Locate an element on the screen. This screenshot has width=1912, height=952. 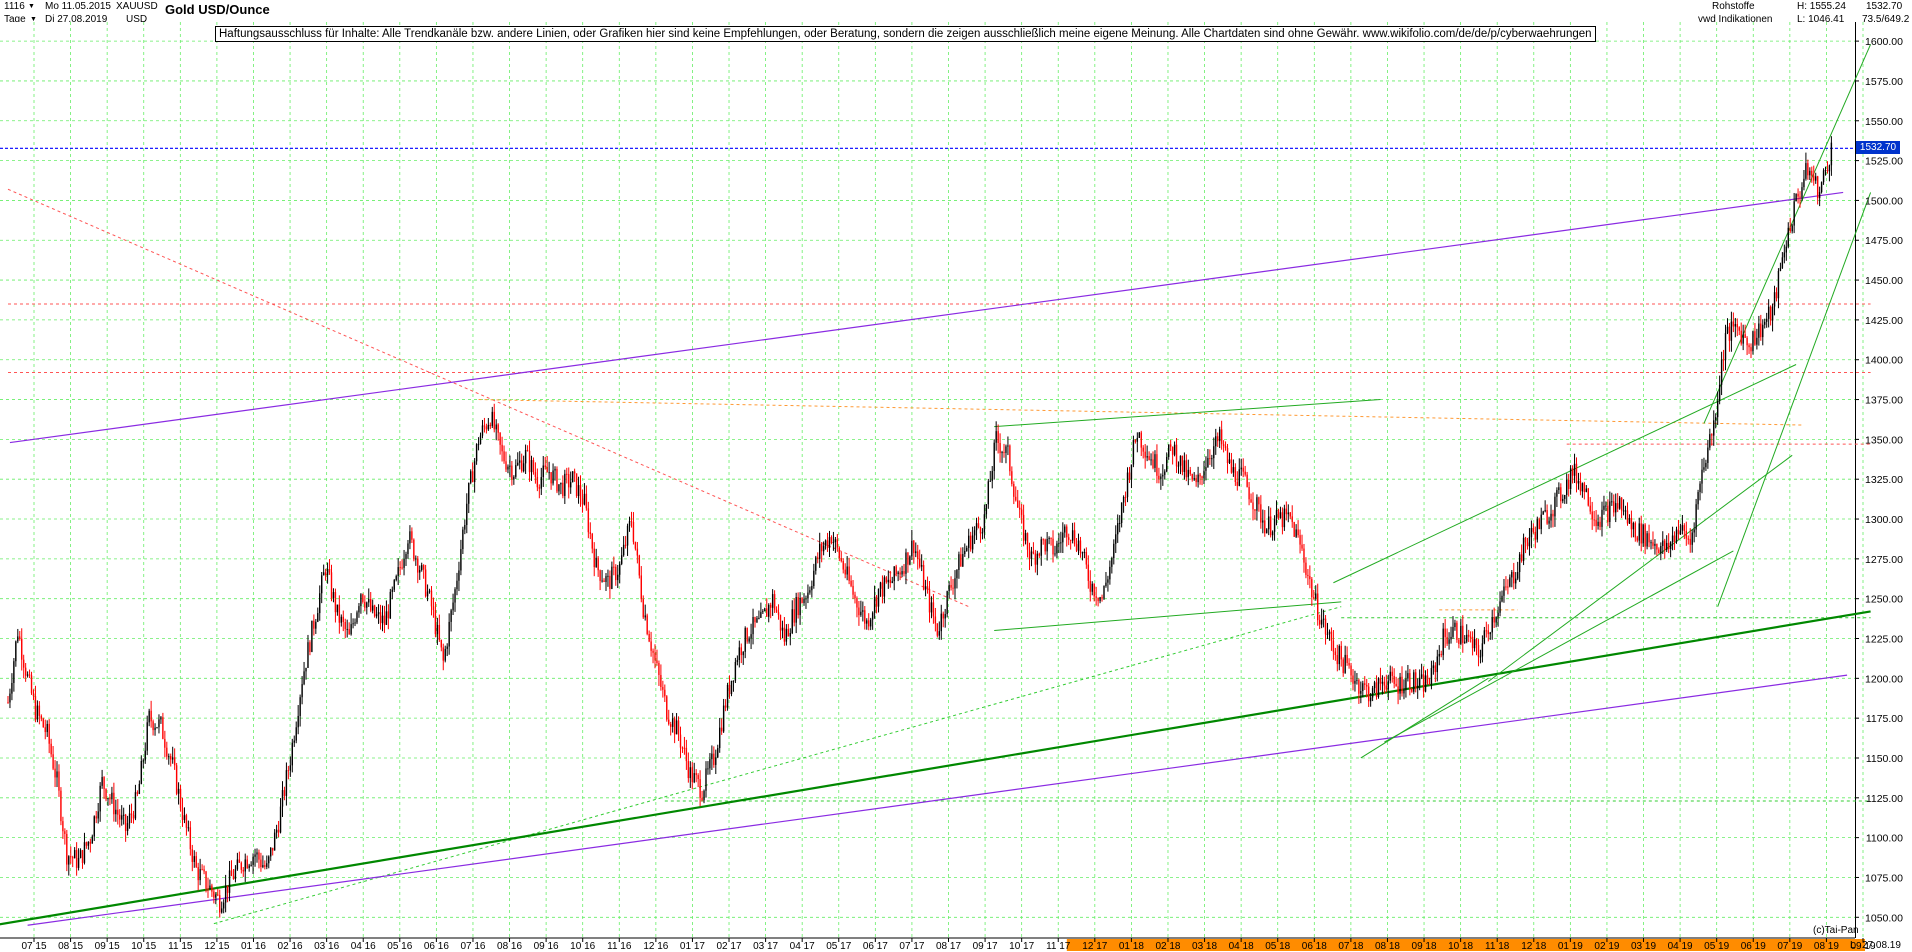
x-tick-label: 04 17 is located at coordinates (802, 946).